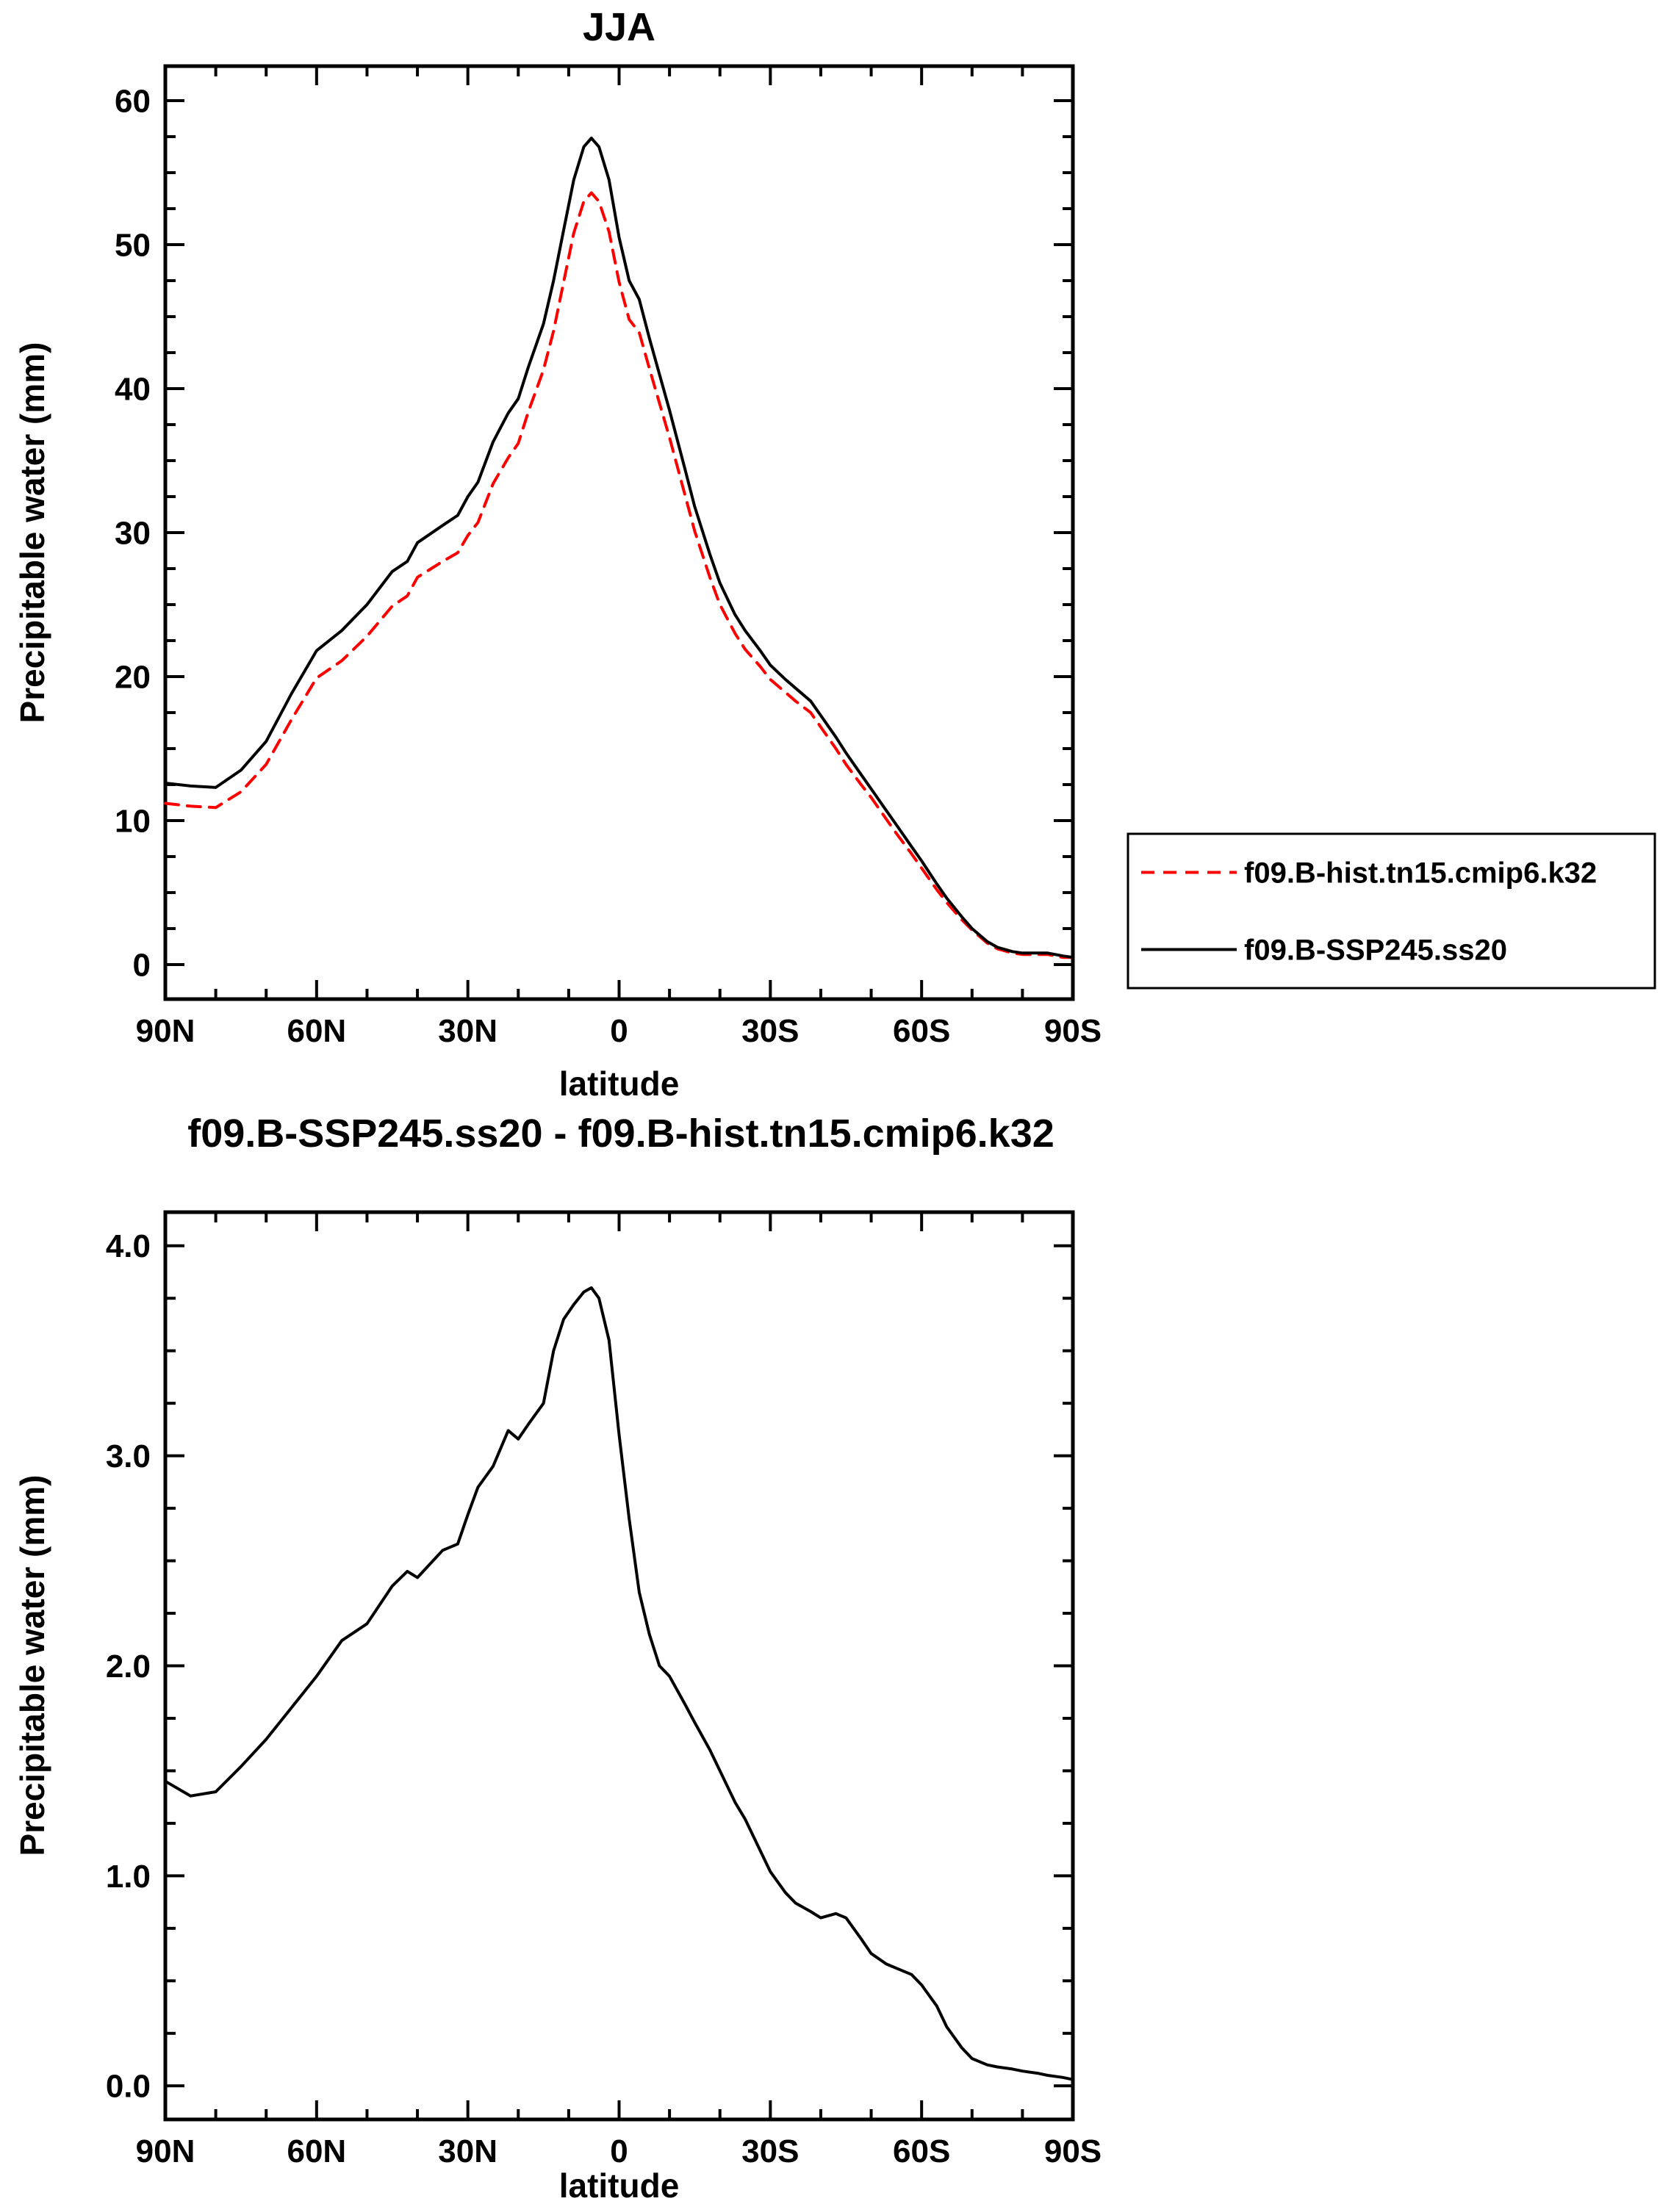  Describe the element at coordinates (133, 821) in the screenshot. I see `y-tick-label: 10` at that location.